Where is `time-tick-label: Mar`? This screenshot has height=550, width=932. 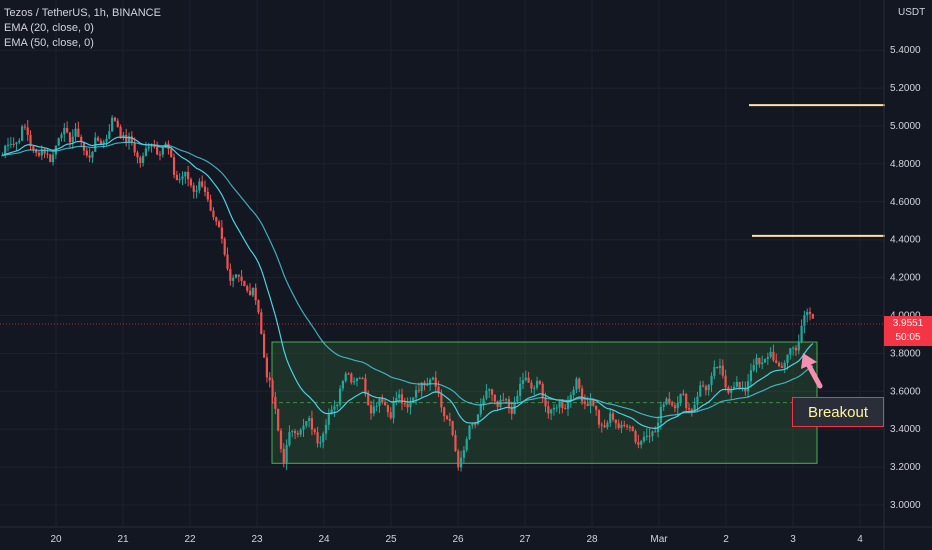
time-tick-label: Mar is located at coordinates (659, 539).